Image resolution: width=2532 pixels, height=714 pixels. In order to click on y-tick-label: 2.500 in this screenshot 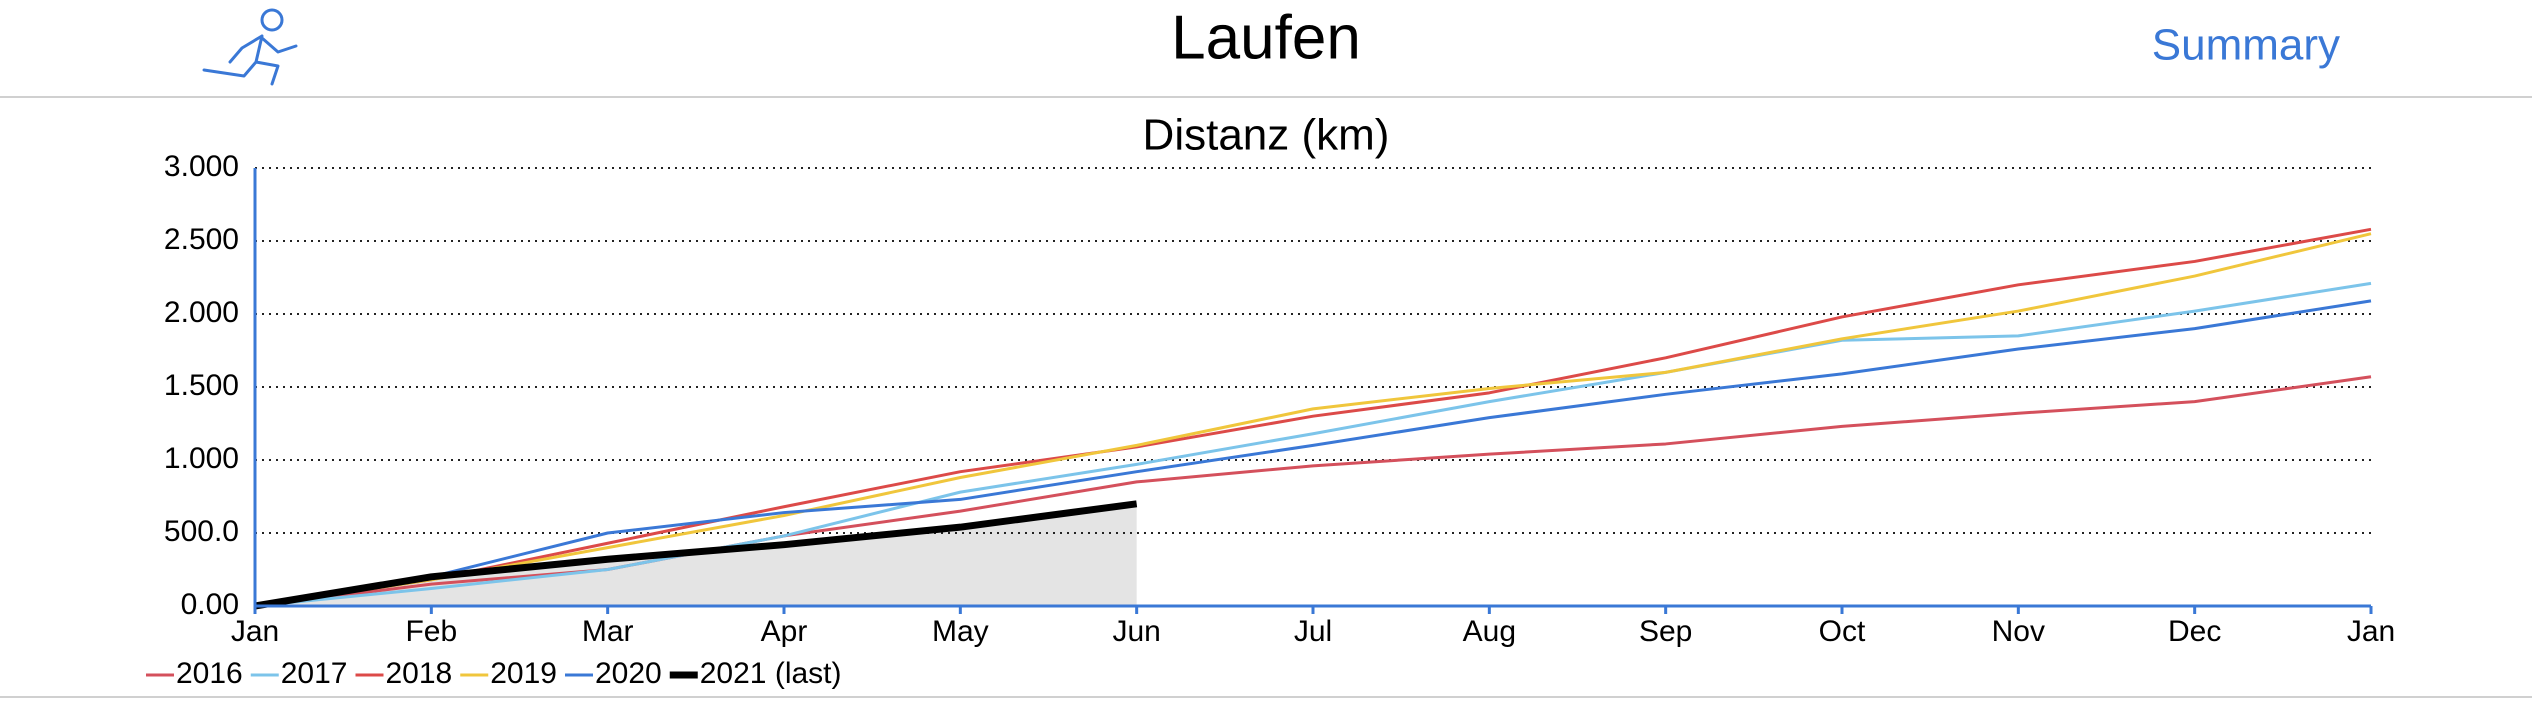, I will do `click(201, 239)`.